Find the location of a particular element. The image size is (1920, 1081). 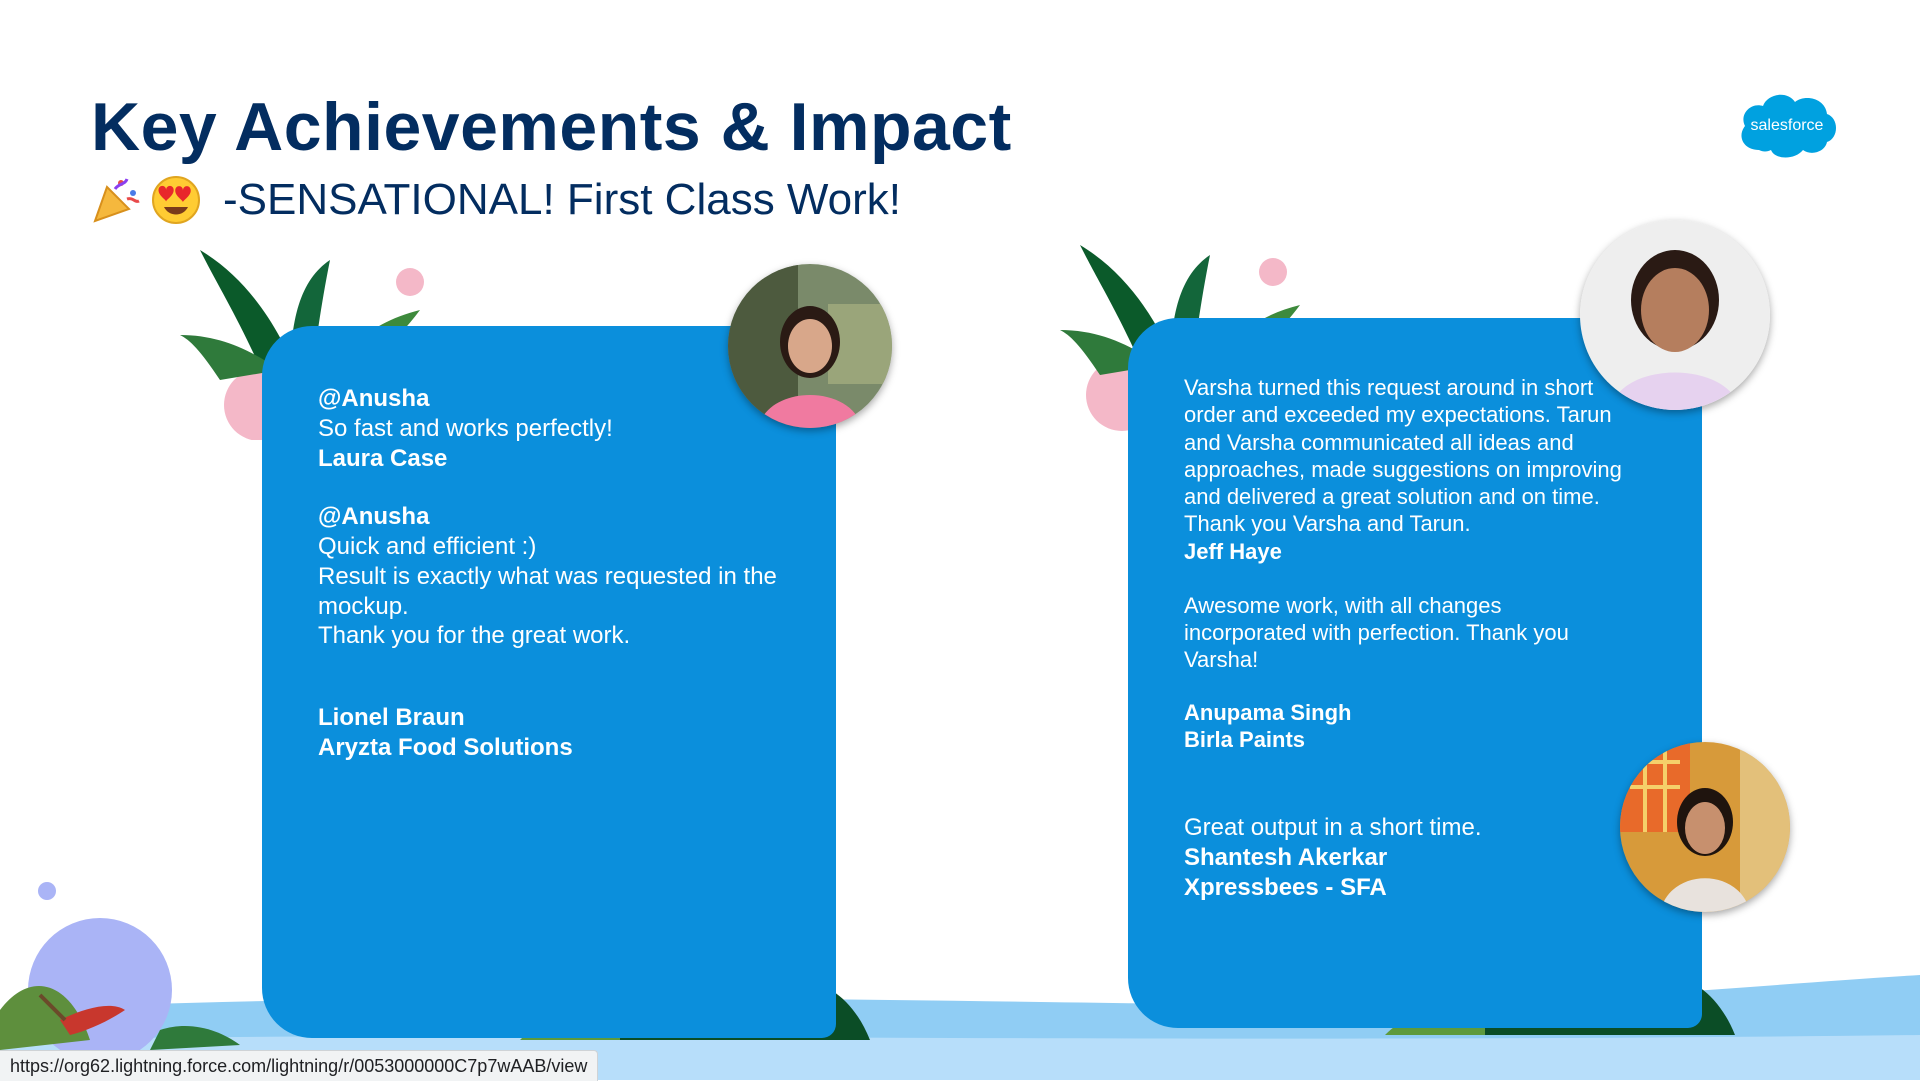

bottom-left-decoration is located at coordinates (120, 966).